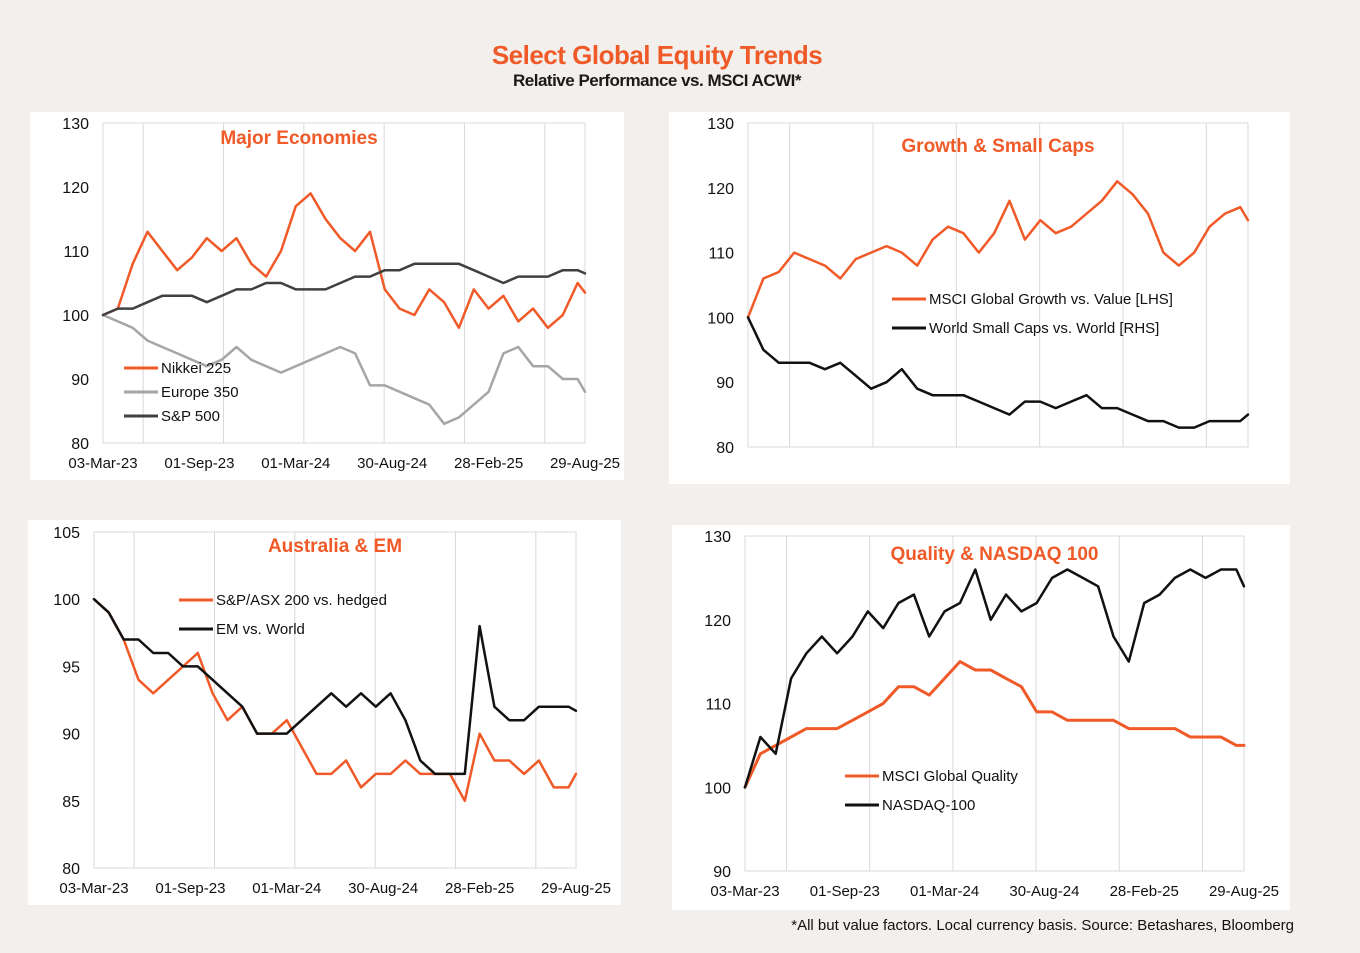 The width and height of the screenshot is (1360, 953). Describe the element at coordinates (260, 629) in the screenshot. I see `legend-label: EM vs. World` at that location.